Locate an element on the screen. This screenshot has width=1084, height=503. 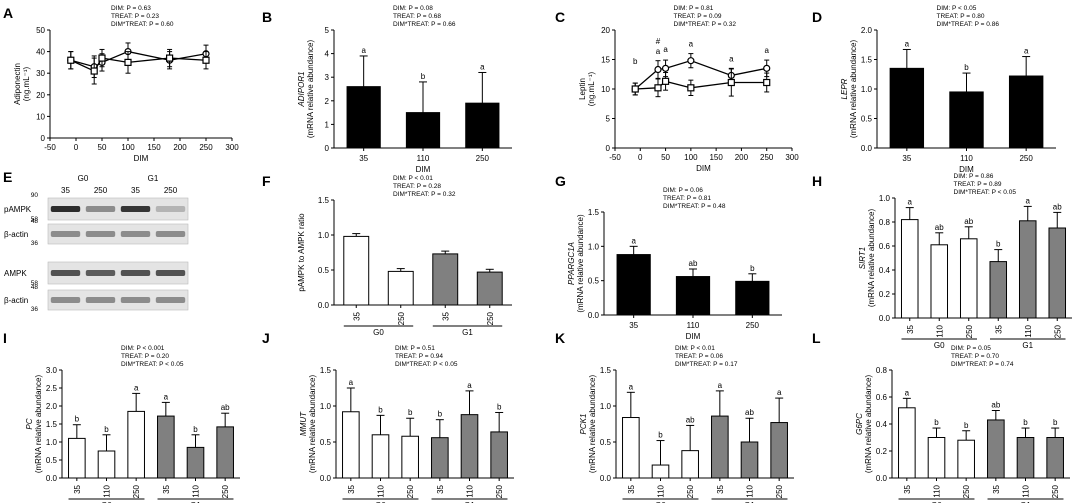
group-label-J: G1 is located at coordinates (469, 502).